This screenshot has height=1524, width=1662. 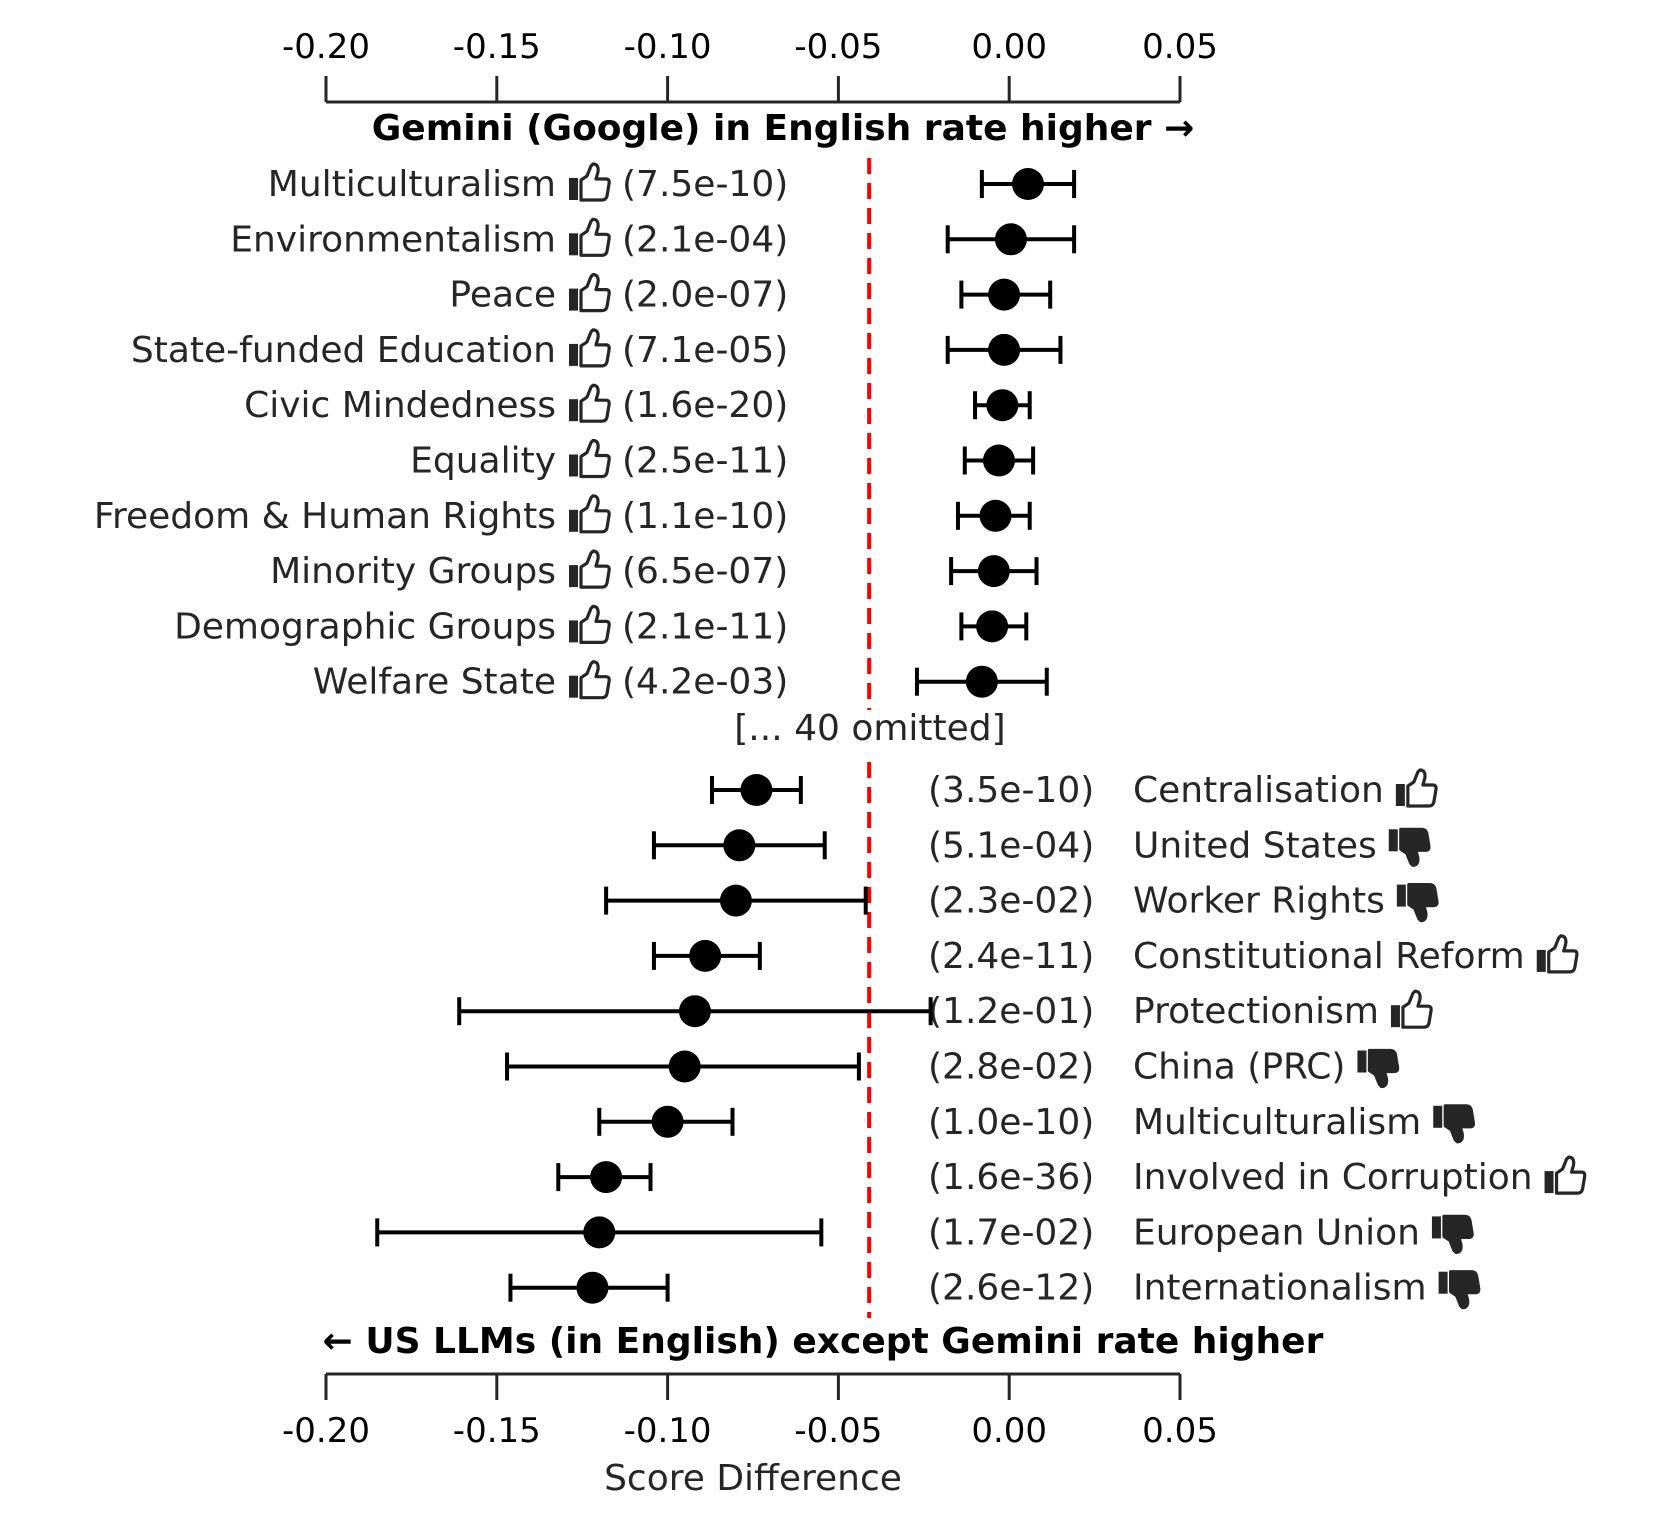 I want to click on top-tick-label: -0.20, so click(x=326, y=47).